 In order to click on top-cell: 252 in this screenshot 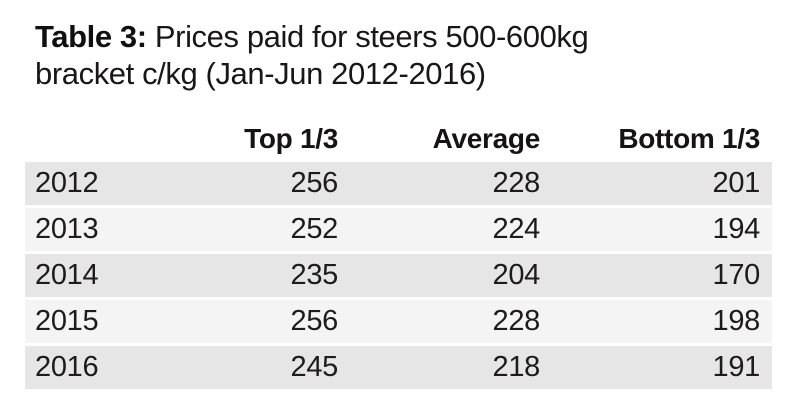, I will do `click(314, 229)`.